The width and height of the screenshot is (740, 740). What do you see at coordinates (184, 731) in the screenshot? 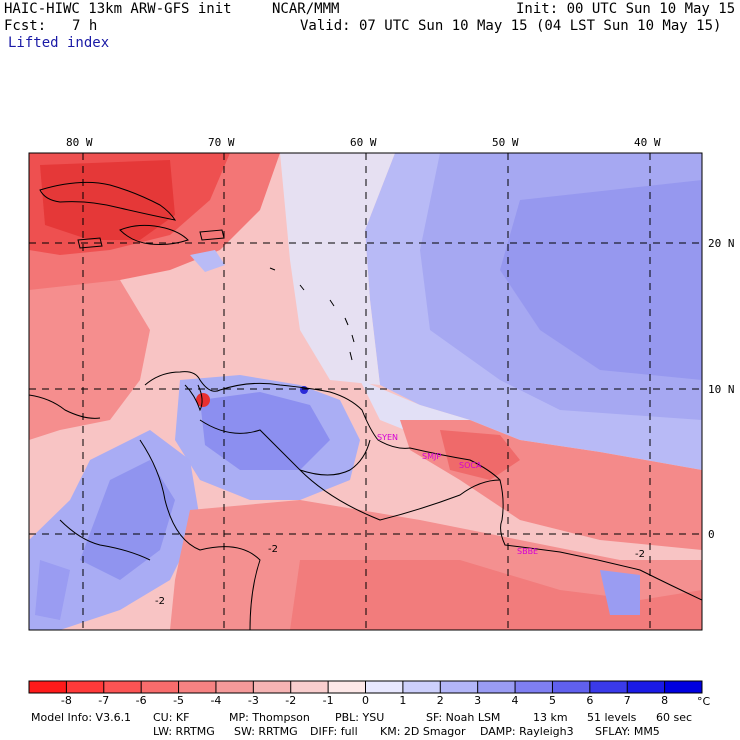
I see `model-info-lw: LW: RRTMG` at bounding box center [184, 731].